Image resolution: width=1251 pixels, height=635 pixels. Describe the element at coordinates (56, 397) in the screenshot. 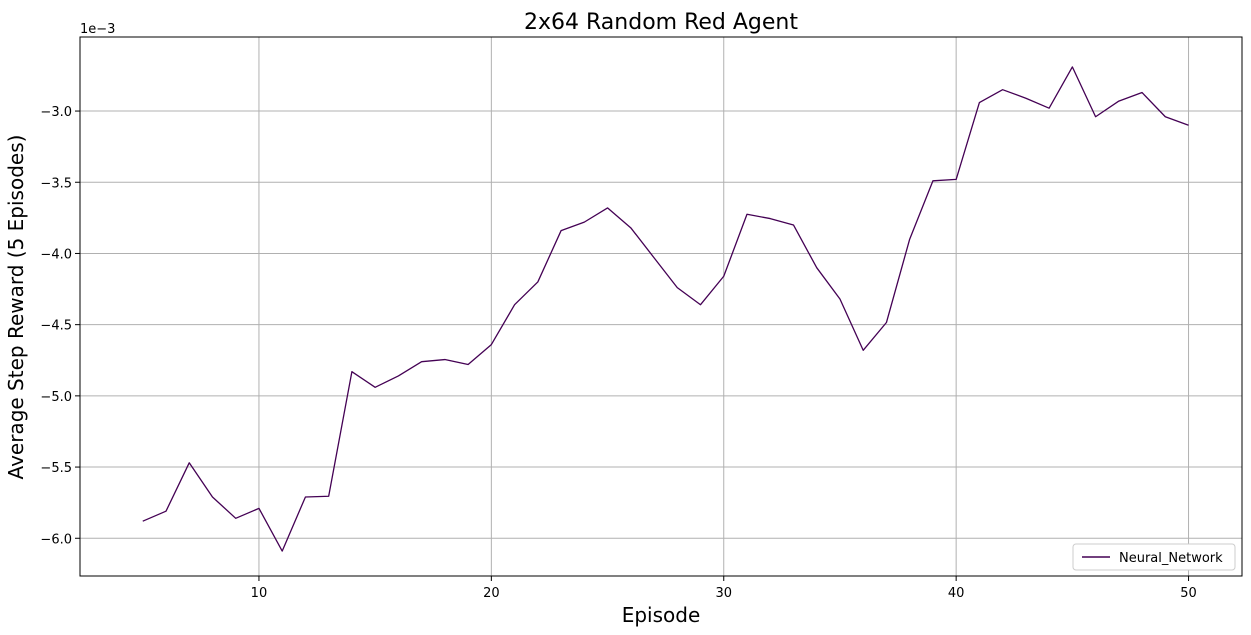

I see `y-tick-label: −5.0` at that location.